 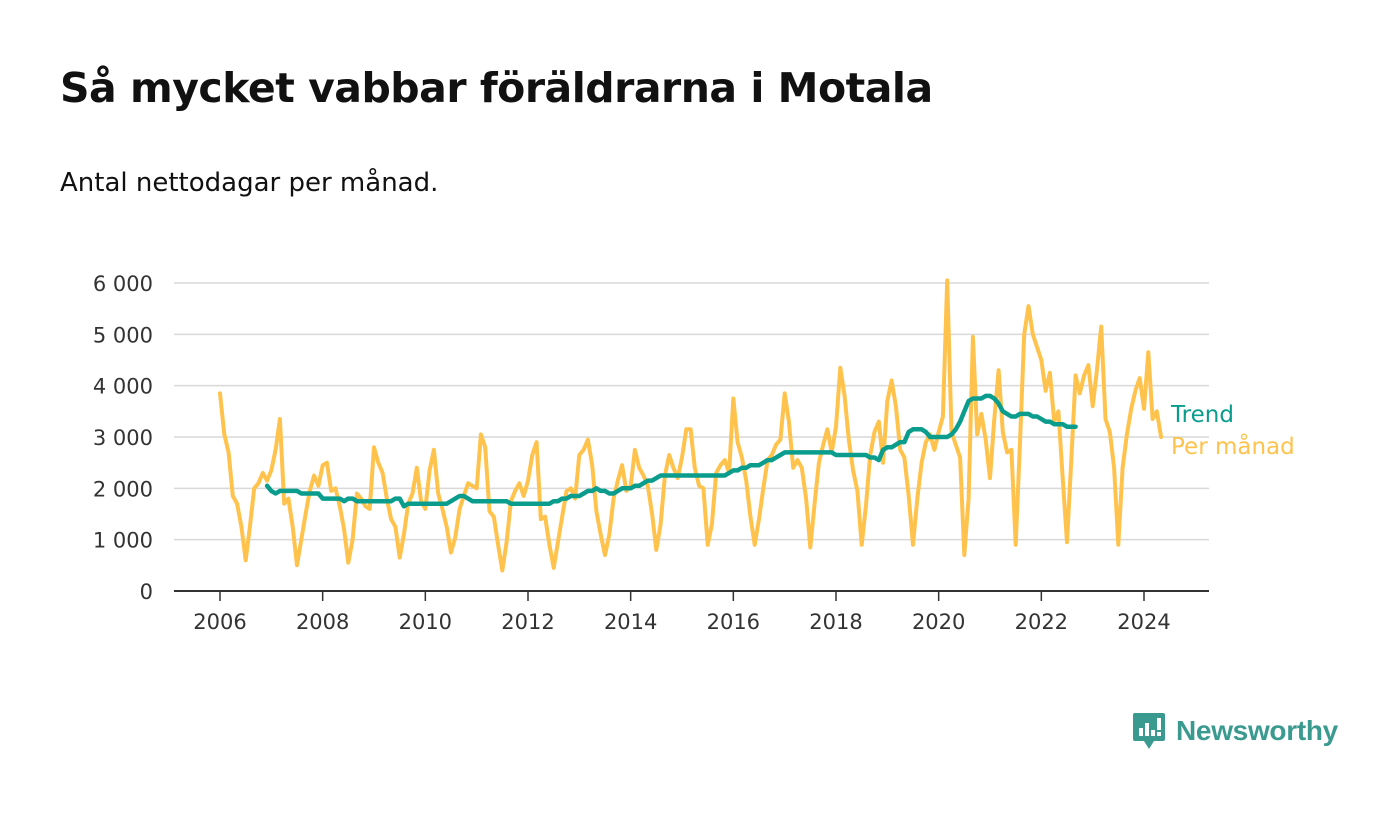 I want to click on x-tick-label: 2022, so click(x=1041, y=622).